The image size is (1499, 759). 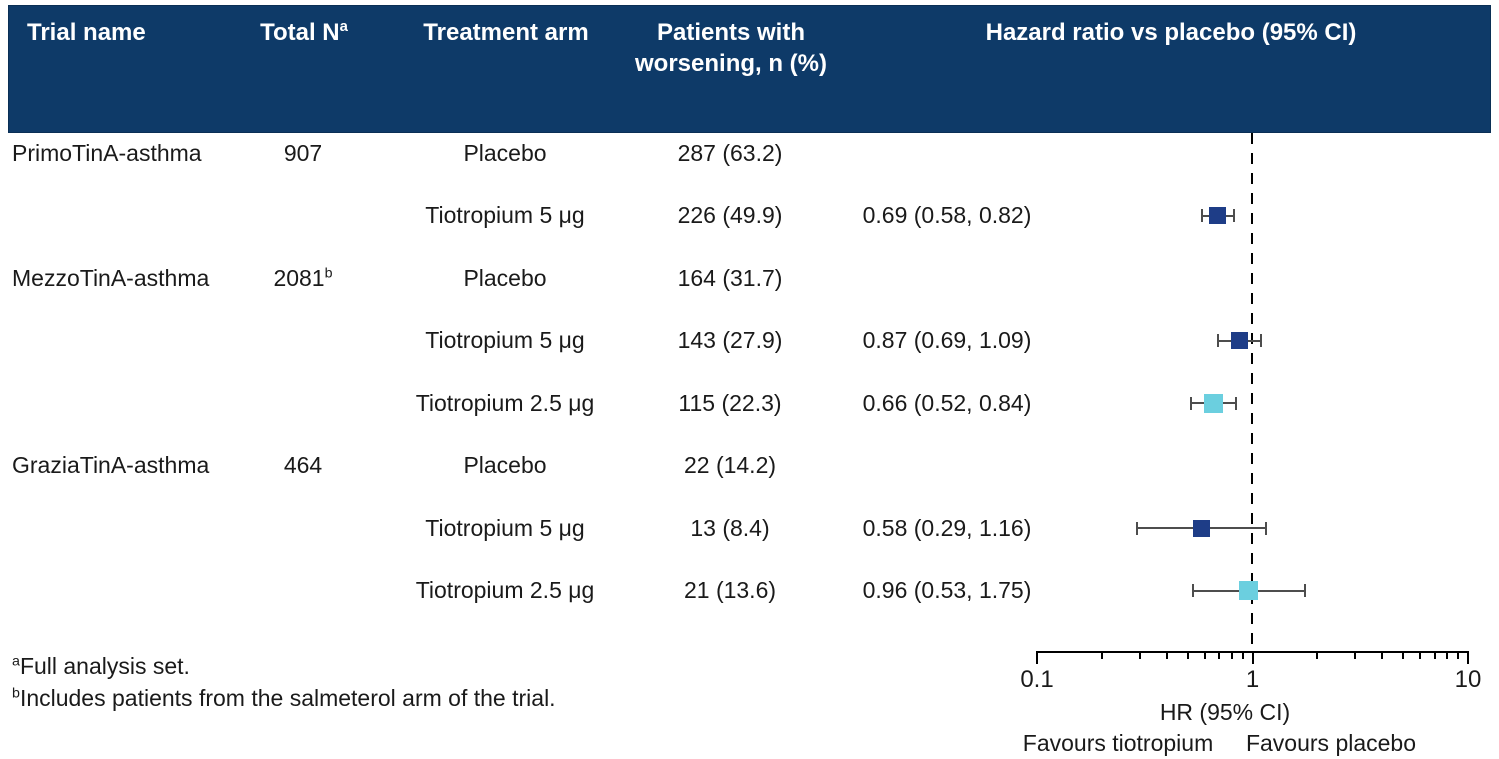 What do you see at coordinates (730, 590) in the screenshot?
I see `cell-patients: 21 (13.6)` at bounding box center [730, 590].